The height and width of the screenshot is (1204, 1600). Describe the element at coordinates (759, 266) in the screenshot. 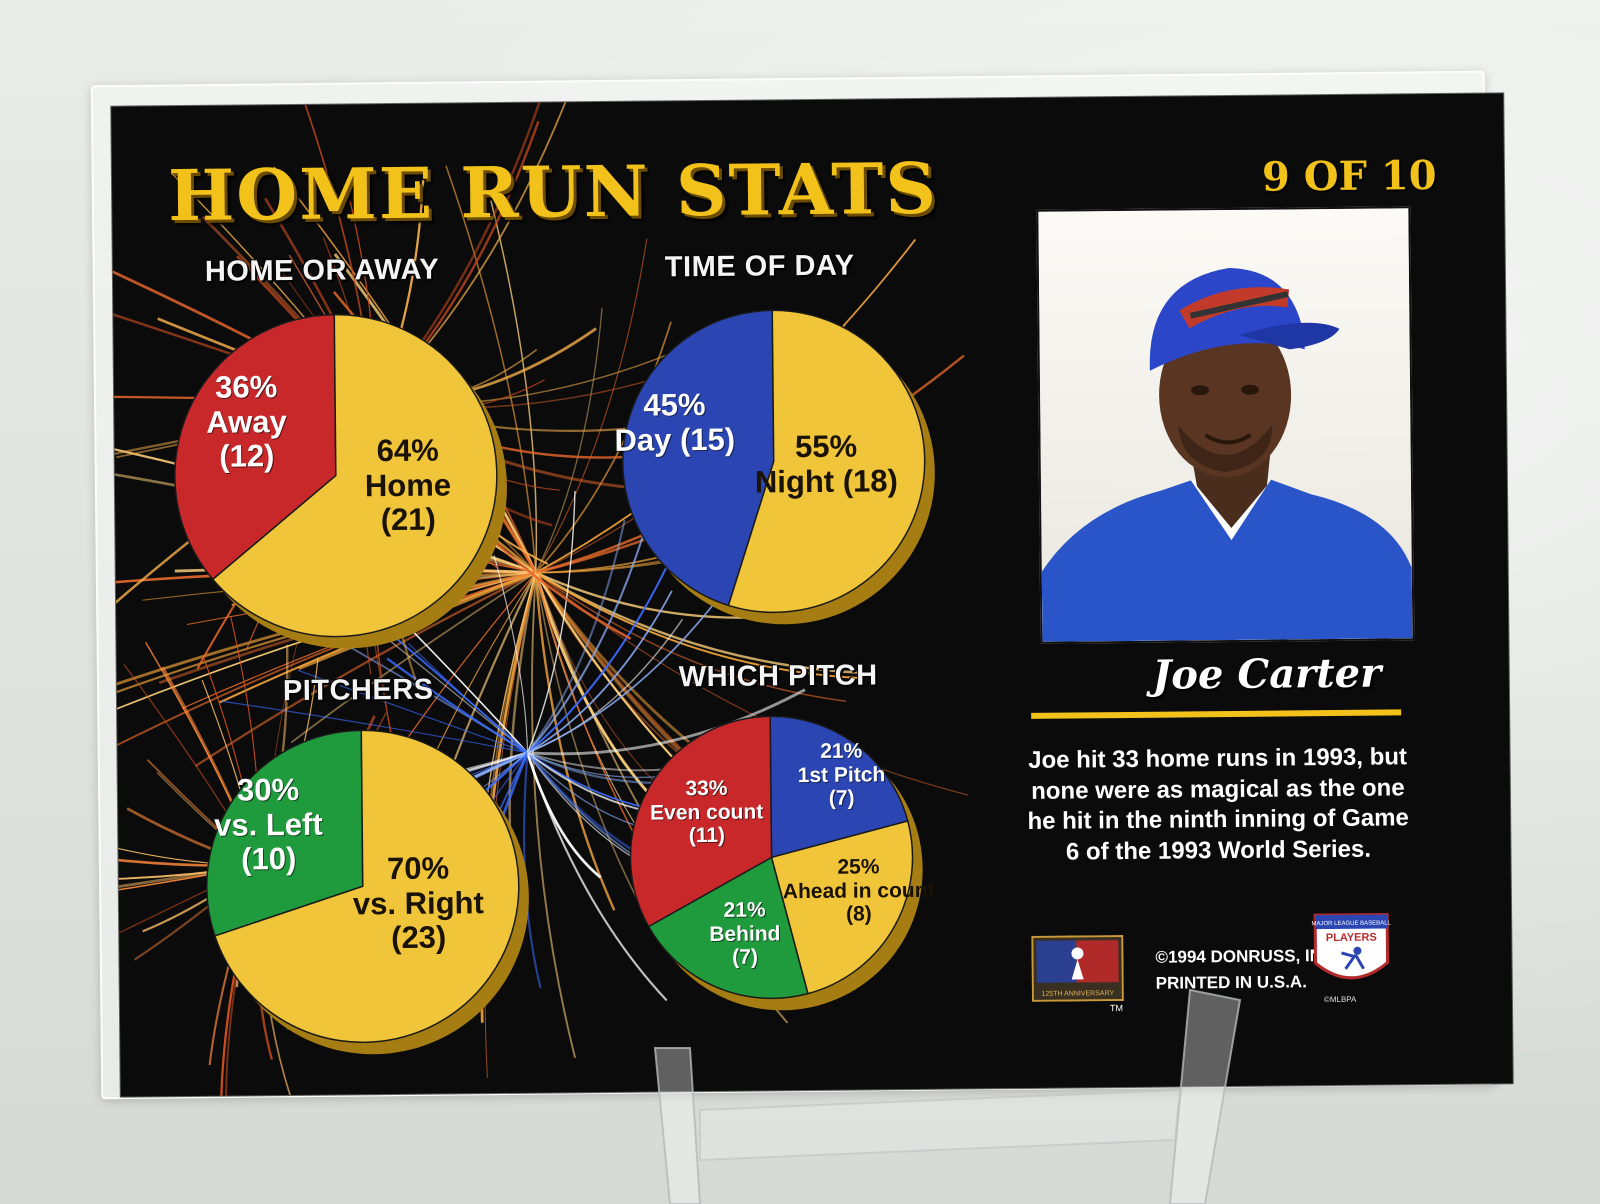

I see `chart-title-time-of-day: TIME OF DAY` at that location.